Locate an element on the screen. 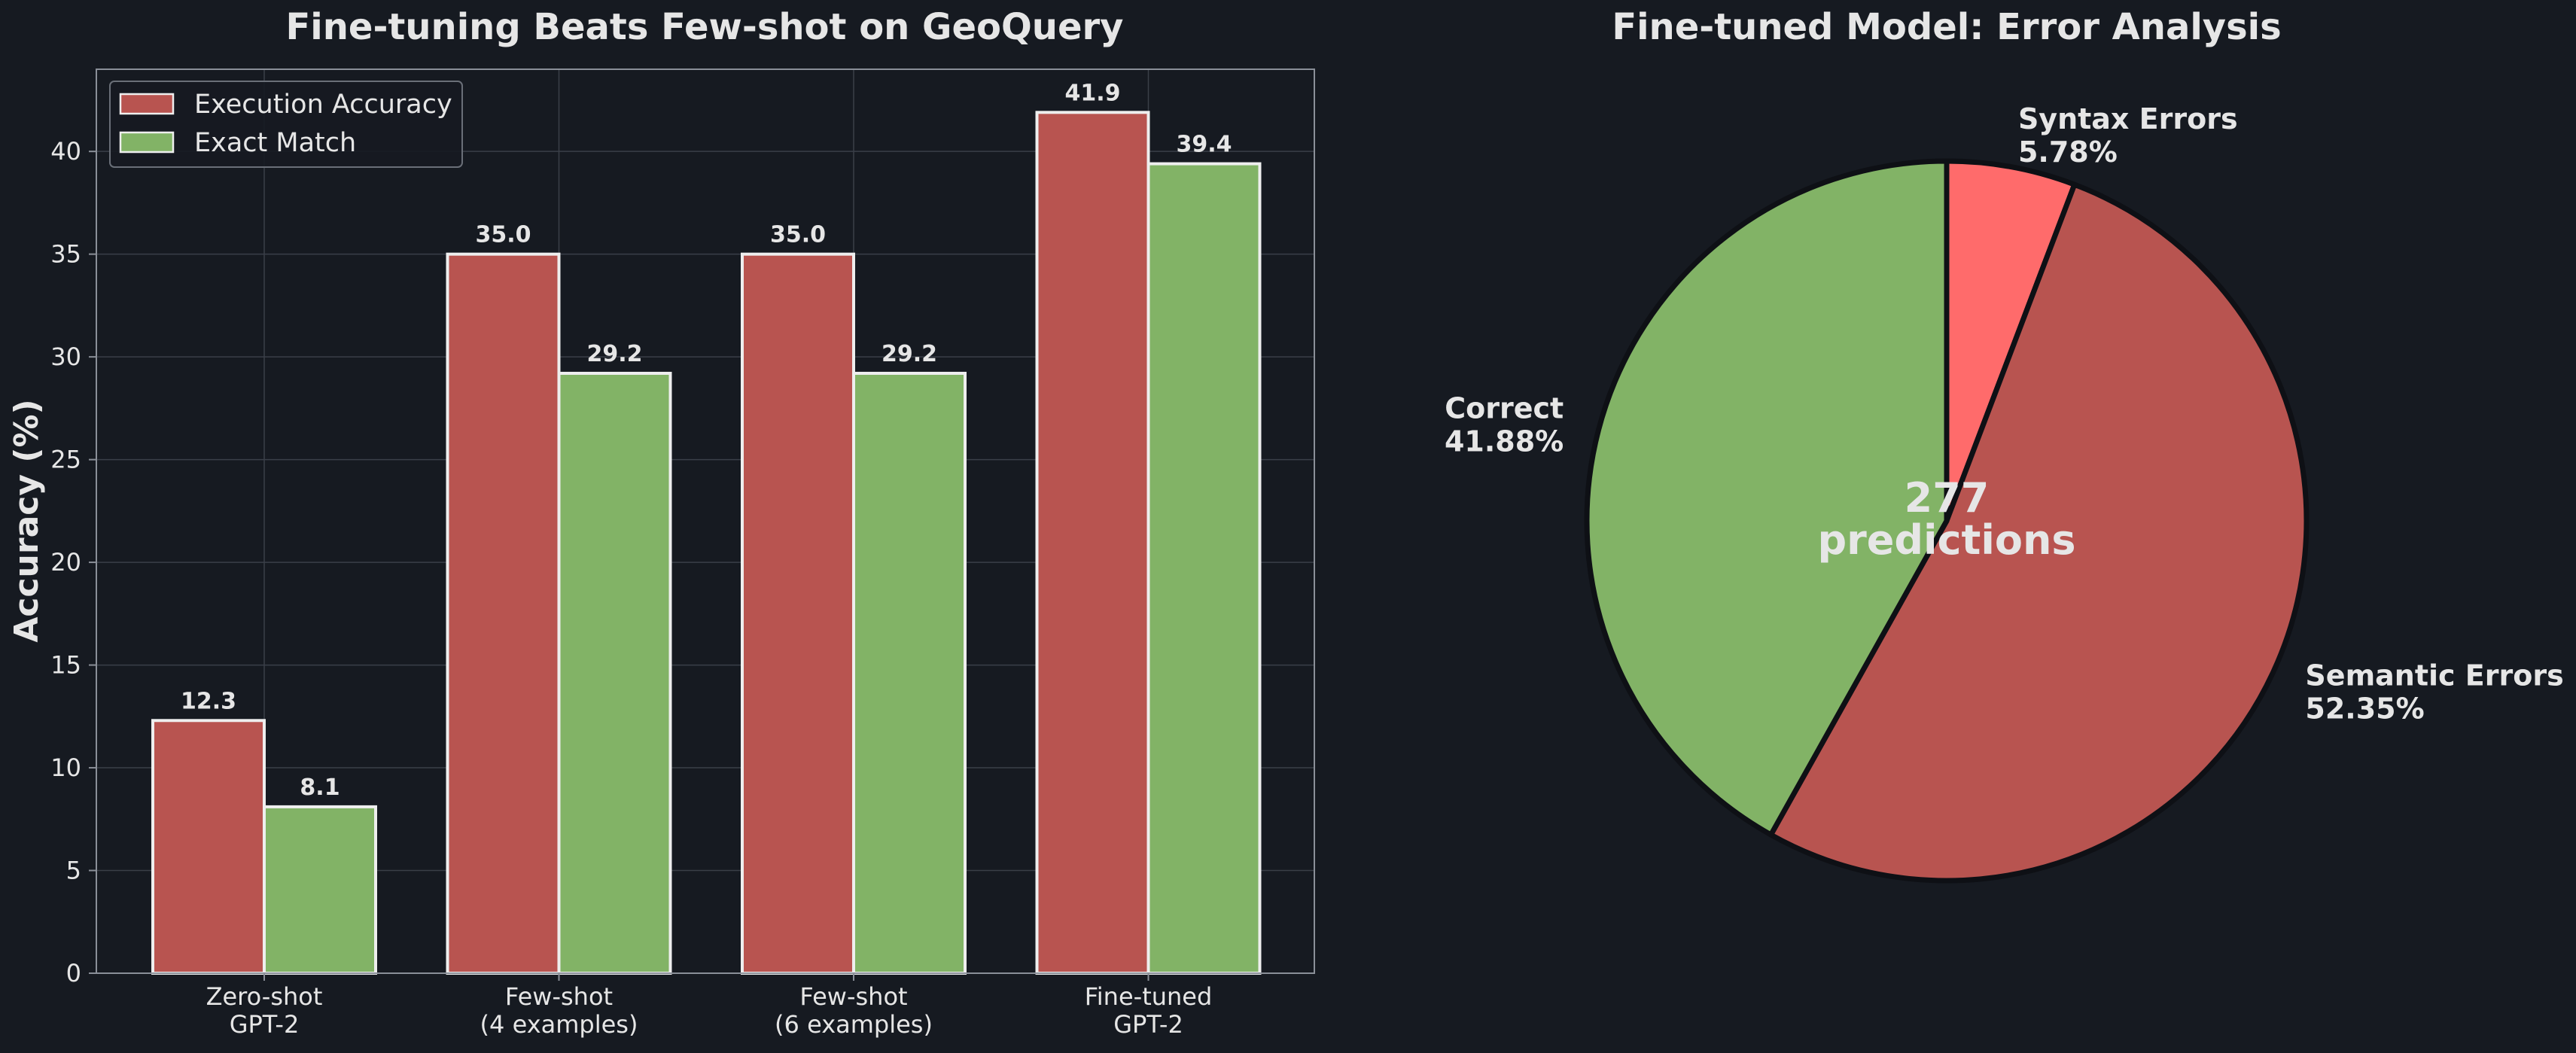  y-tick-label: 20 is located at coordinates (66, 562).